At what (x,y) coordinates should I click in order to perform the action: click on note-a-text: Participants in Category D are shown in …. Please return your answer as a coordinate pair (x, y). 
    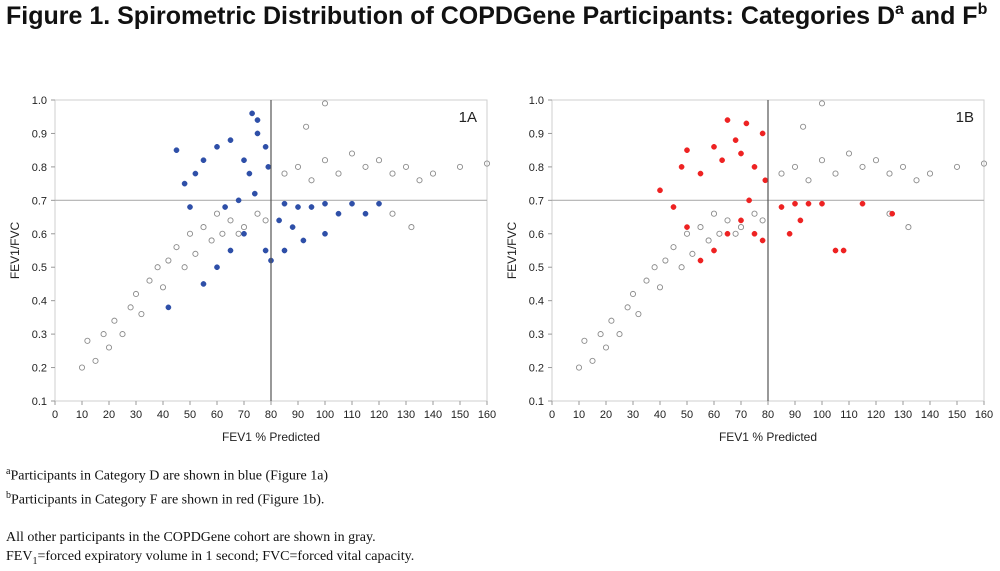
    Looking at the image, I should click on (169, 476).